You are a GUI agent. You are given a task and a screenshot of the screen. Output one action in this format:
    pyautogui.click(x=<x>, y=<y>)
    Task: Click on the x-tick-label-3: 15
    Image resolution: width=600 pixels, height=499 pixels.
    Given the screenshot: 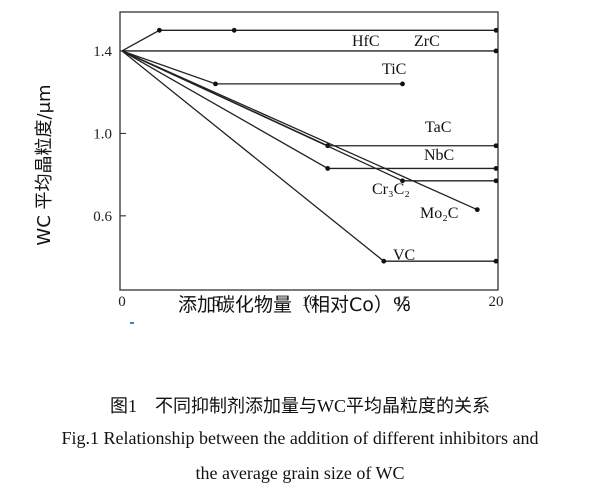 What is the action you would take?
    pyautogui.click(x=402, y=302)
    